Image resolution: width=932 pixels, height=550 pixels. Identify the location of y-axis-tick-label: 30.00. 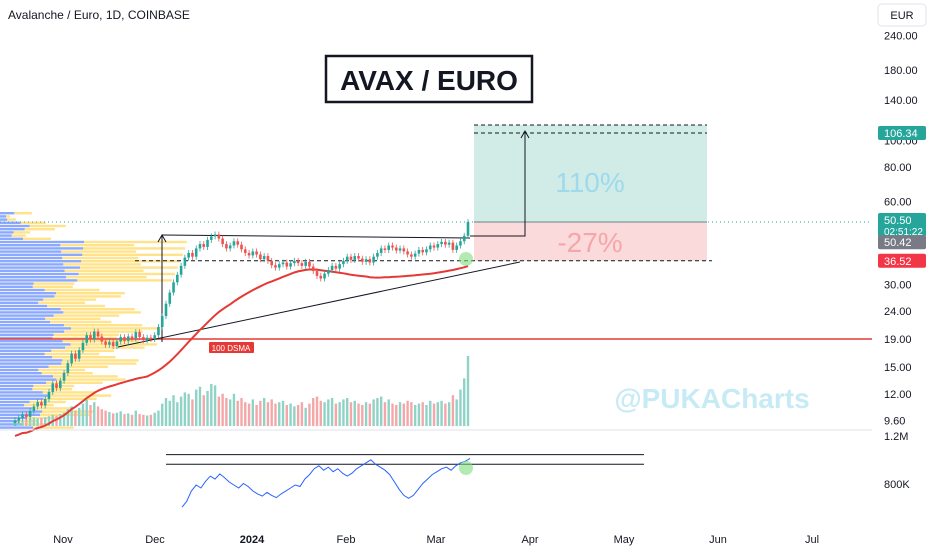
(898, 285).